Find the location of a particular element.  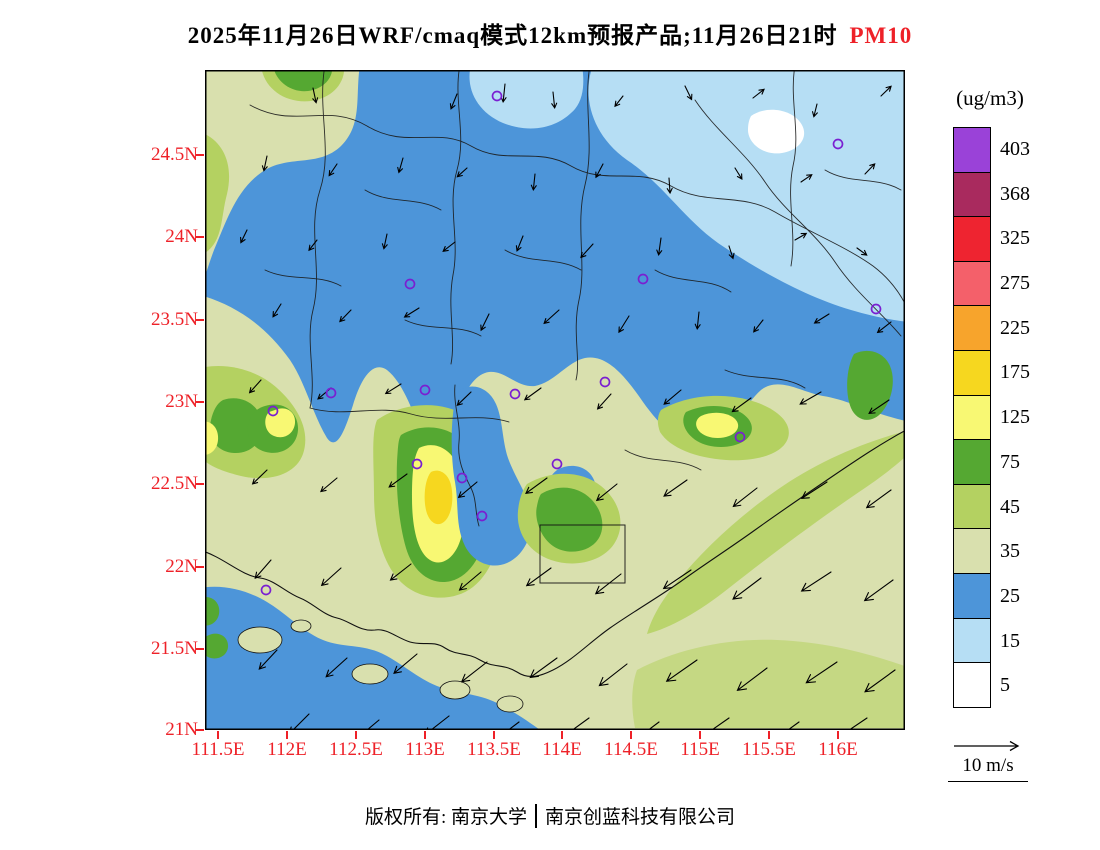

legend-level-label: 125 is located at coordinates (1015, 417).